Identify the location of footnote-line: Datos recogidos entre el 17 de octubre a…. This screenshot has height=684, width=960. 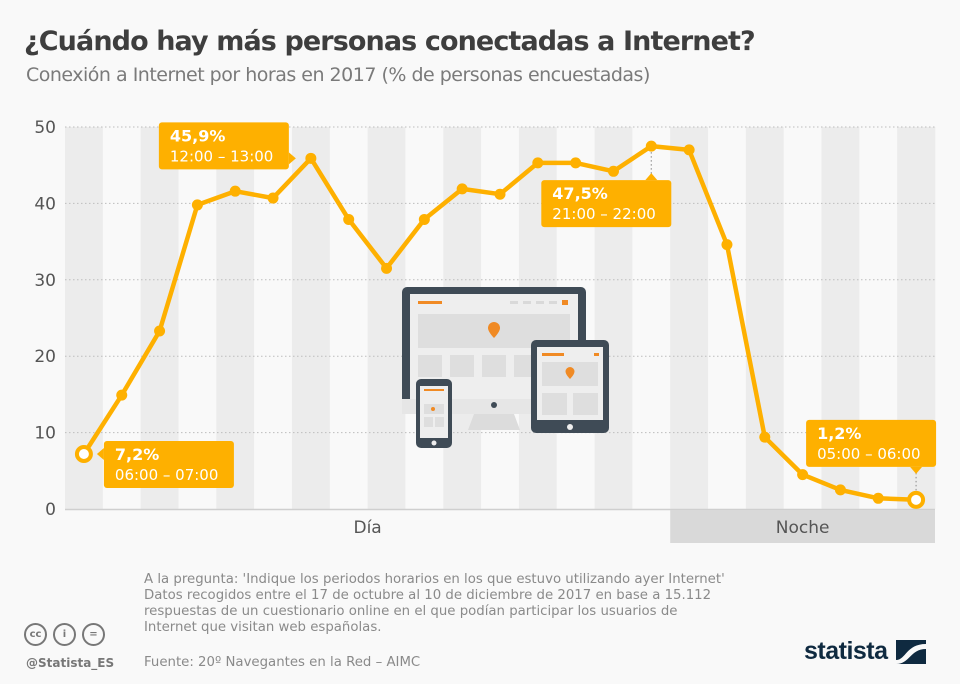
(428, 595).